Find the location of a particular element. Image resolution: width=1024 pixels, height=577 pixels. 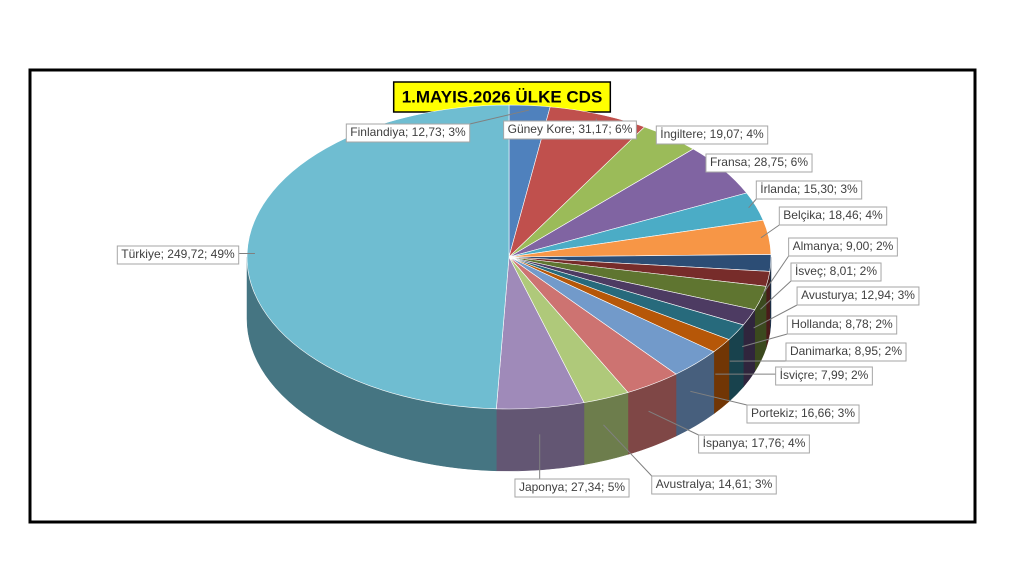

chart-title: 1.MAYIS.2026 ÜLKE CDS is located at coordinates (502, 96).